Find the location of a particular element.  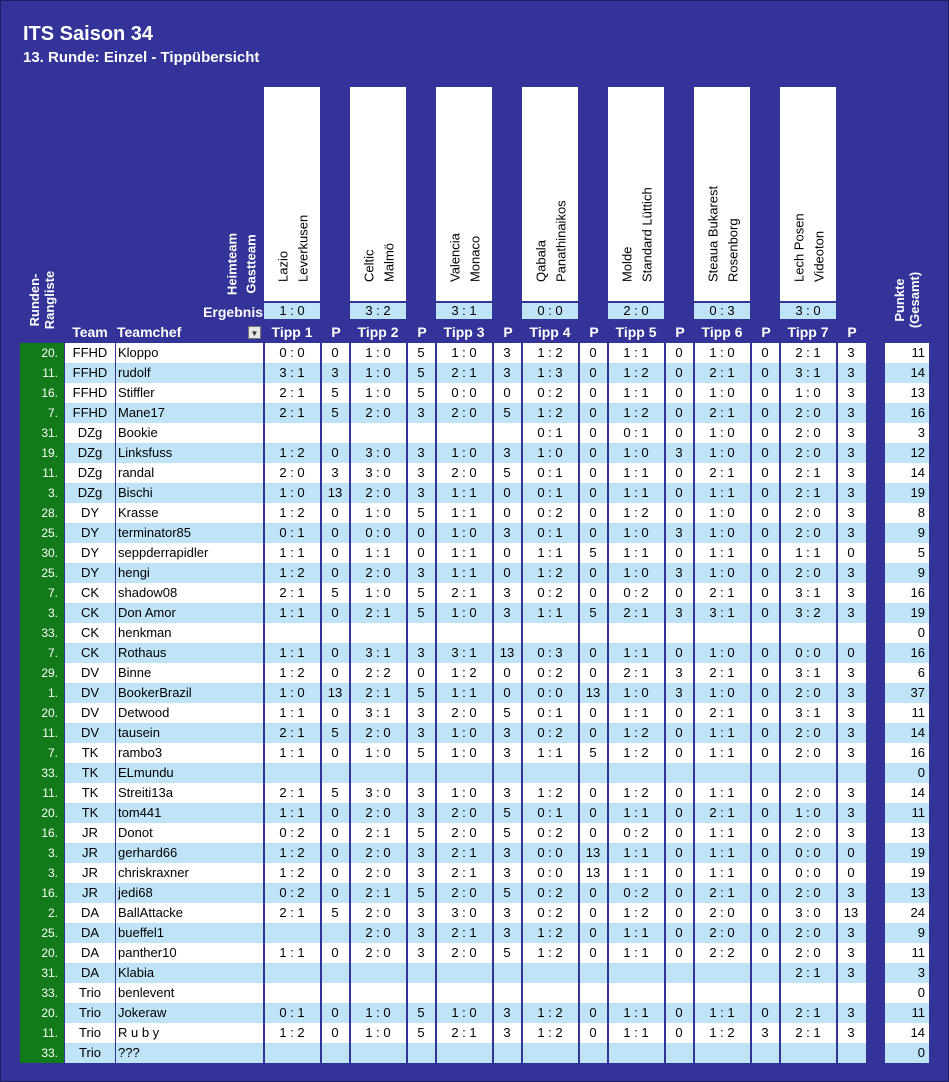

row-team: DY is located at coordinates (90, 552).